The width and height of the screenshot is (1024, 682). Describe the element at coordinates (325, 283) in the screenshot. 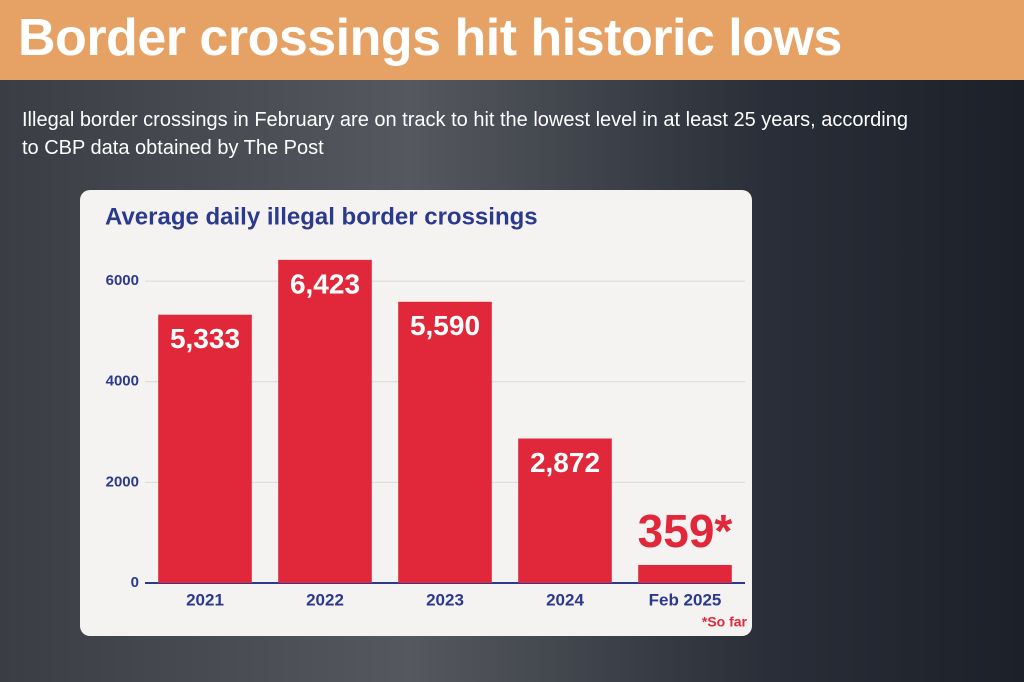

I see `value-label: 6,423` at that location.